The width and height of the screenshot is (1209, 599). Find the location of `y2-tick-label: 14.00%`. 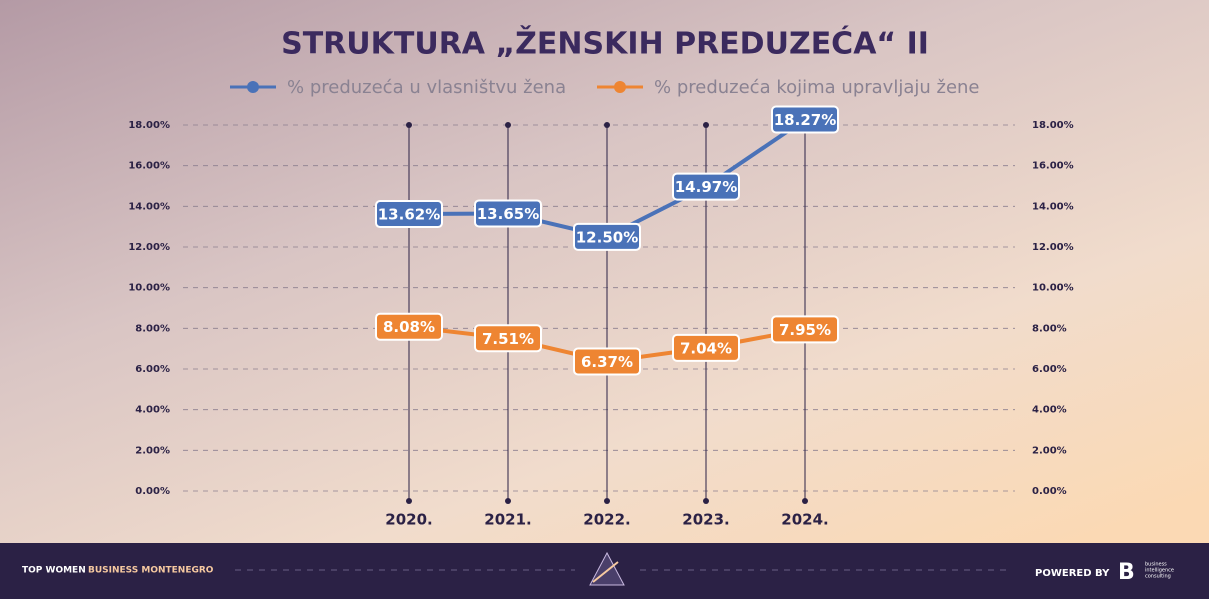

y2-tick-label: 14.00% is located at coordinates (1053, 206).